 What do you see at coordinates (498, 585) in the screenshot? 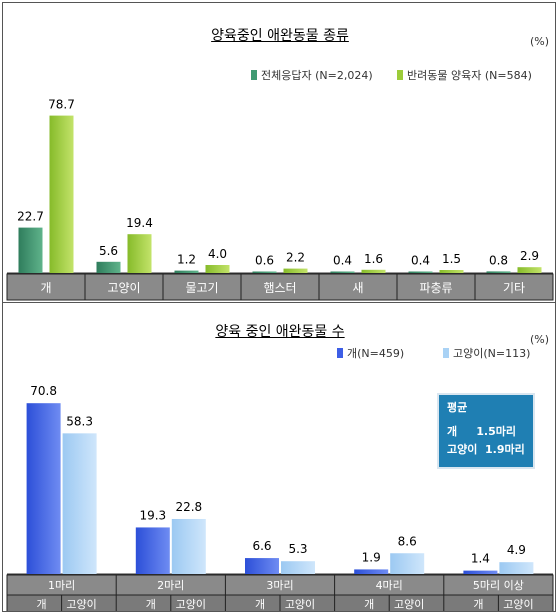
I see `category-label: 5마리 이상` at bounding box center [498, 585].